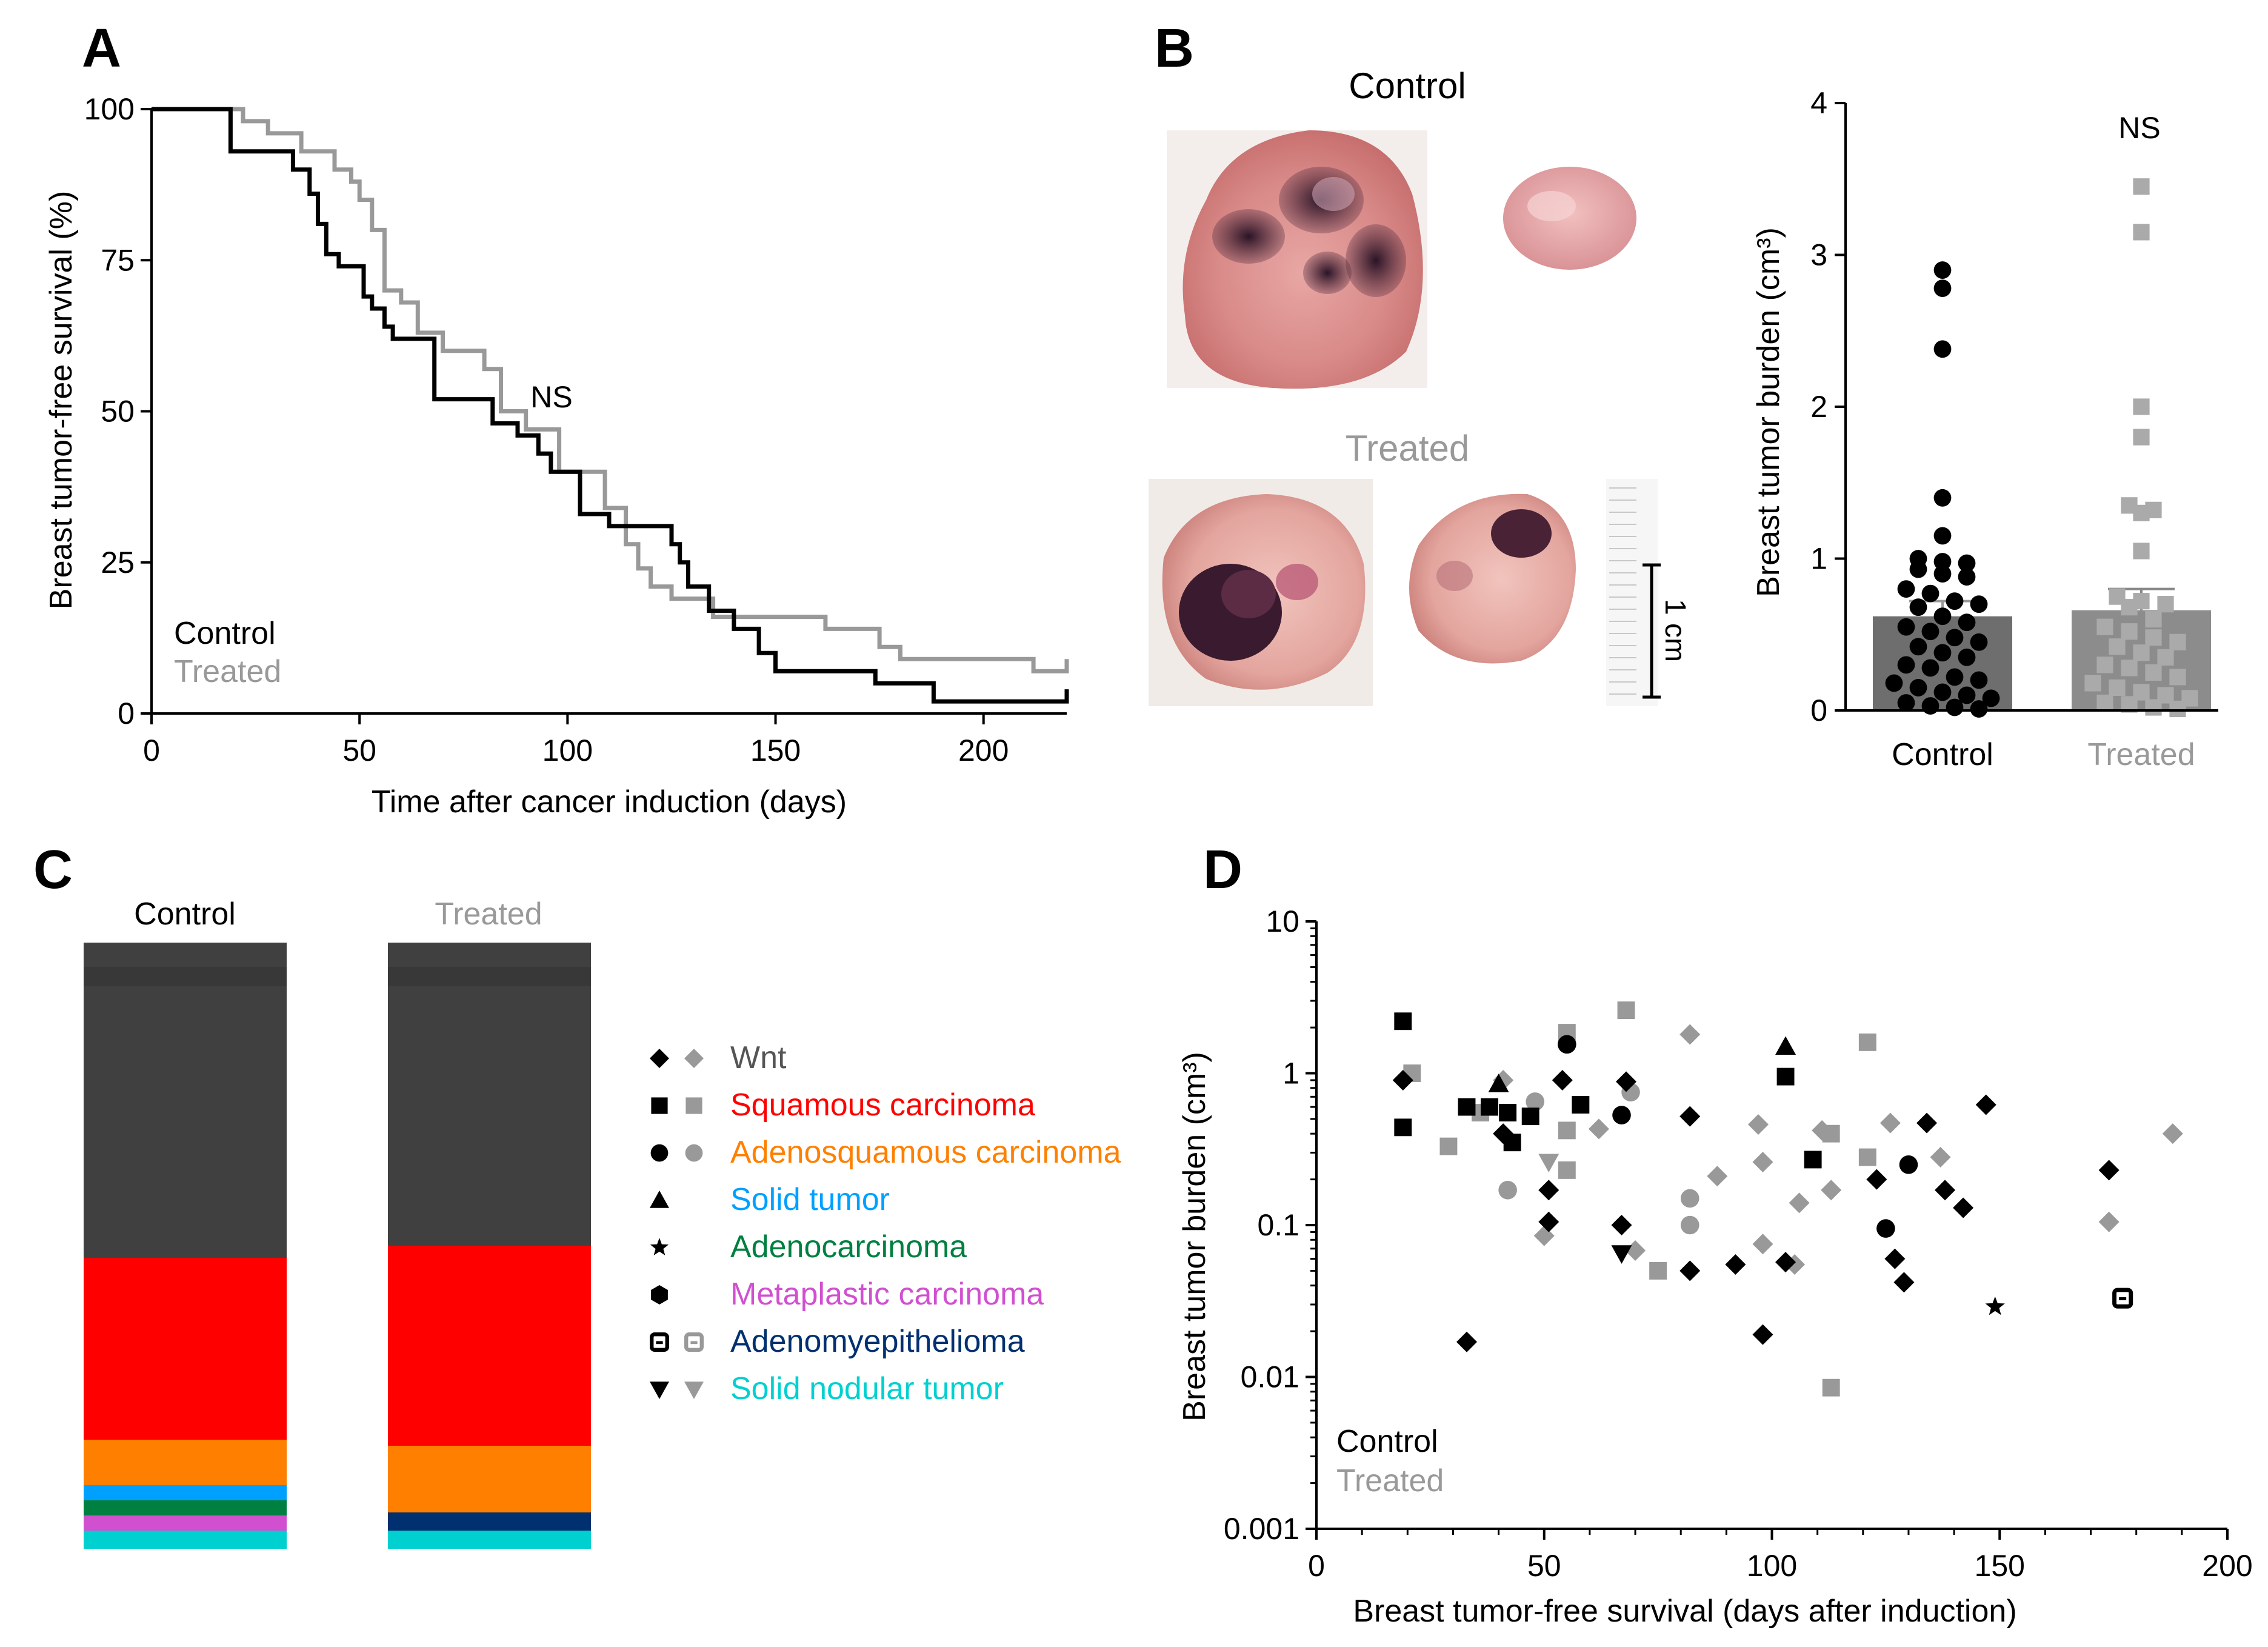 This screenshot has width=2268, height=1647. Describe the element at coordinates (489, 1521) in the screenshot. I see `stacked-segment-adenomyepithelioma` at that location.